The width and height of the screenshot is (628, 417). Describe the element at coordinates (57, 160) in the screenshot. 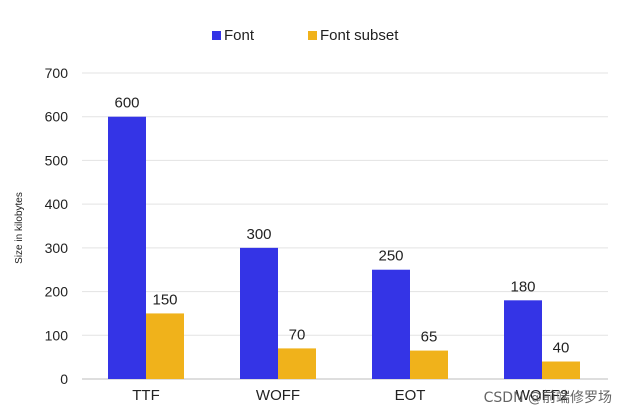

I see `y-tick-label: 500` at that location.